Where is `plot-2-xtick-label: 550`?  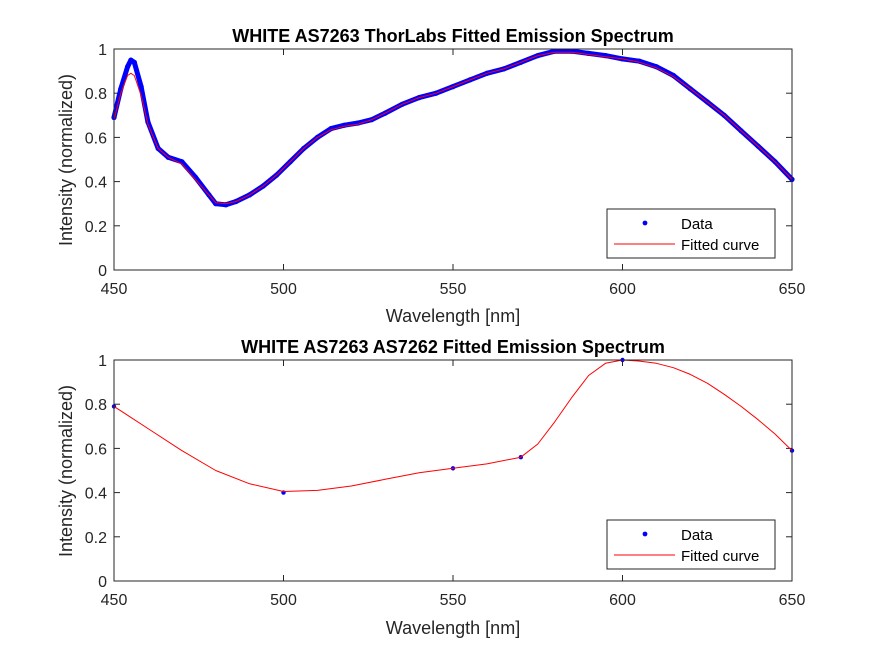 plot-2-xtick-label: 550 is located at coordinates (453, 600).